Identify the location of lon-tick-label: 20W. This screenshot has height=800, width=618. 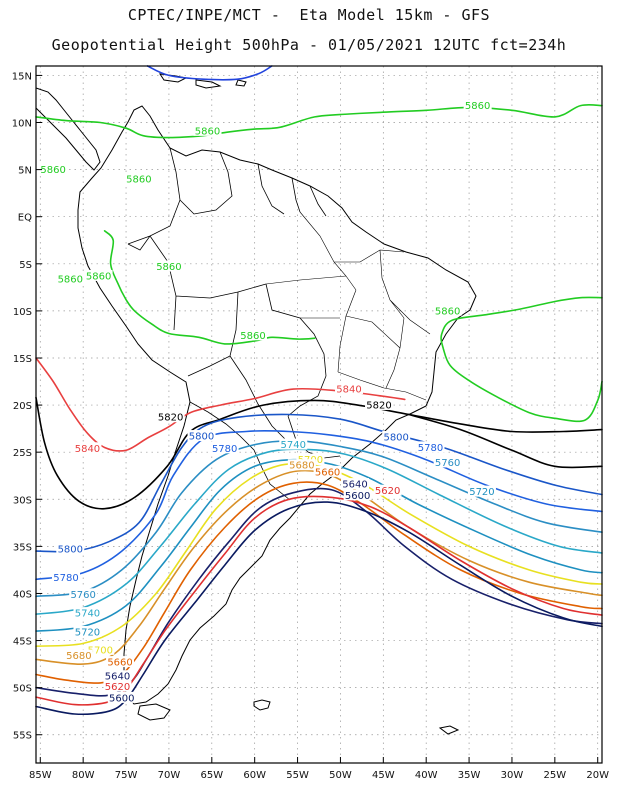
(597, 775).